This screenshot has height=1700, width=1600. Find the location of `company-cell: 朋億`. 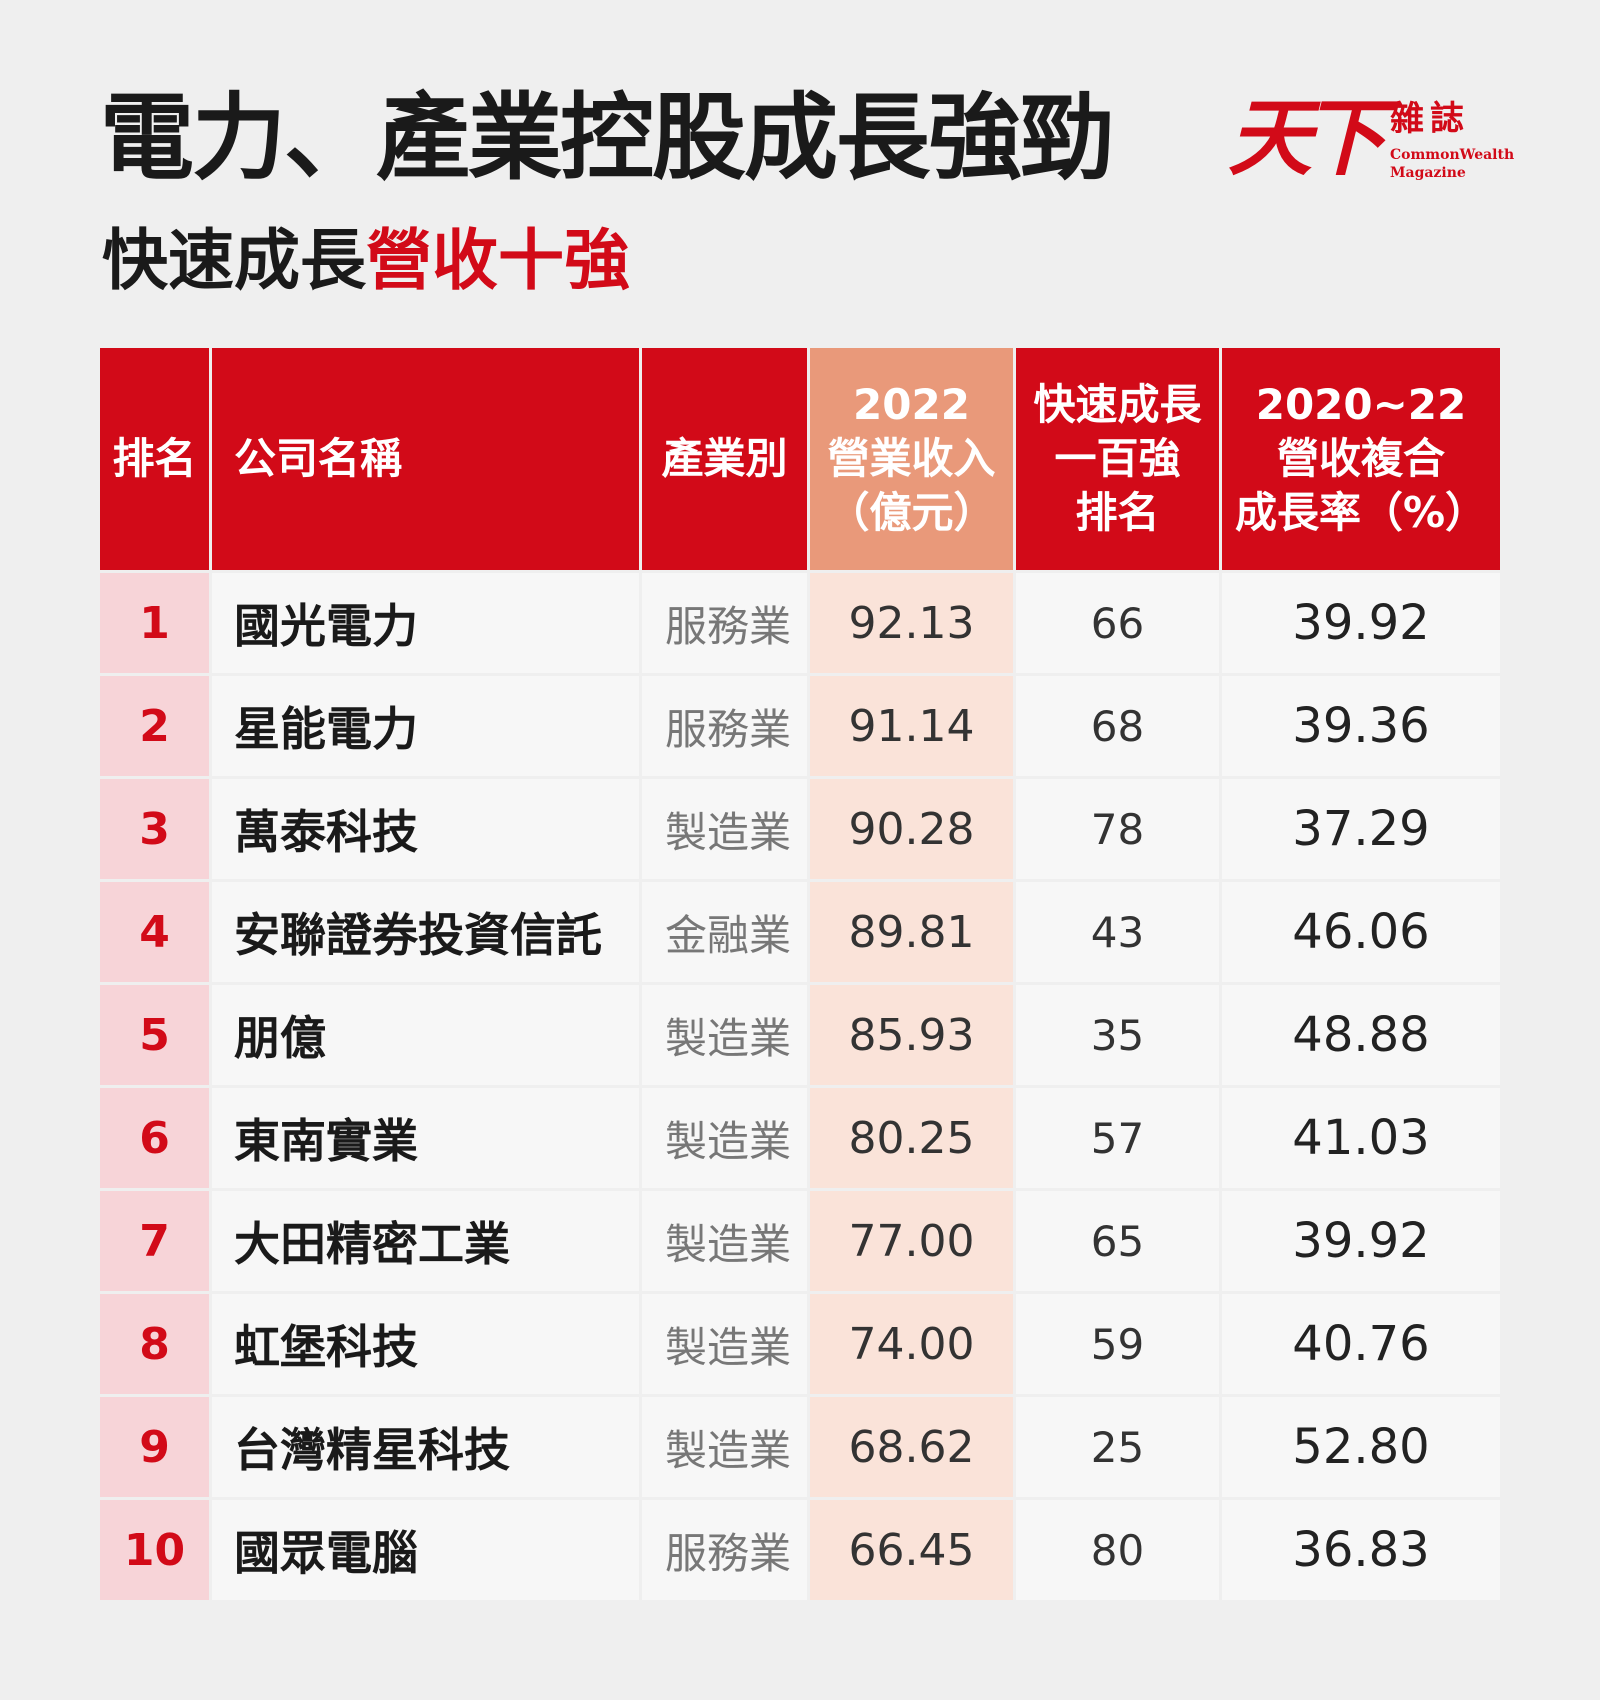

company-cell: 朋億 is located at coordinates (427, 1033).